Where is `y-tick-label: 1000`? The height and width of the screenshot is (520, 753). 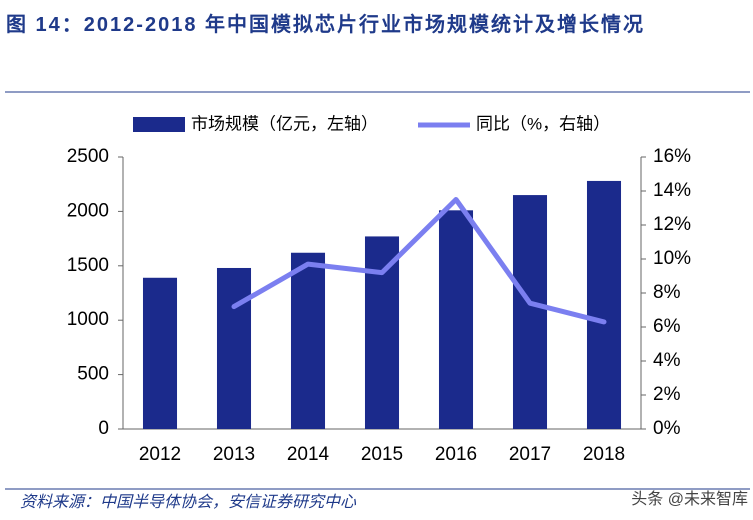 y-tick-label: 1000 is located at coordinates (88, 319).